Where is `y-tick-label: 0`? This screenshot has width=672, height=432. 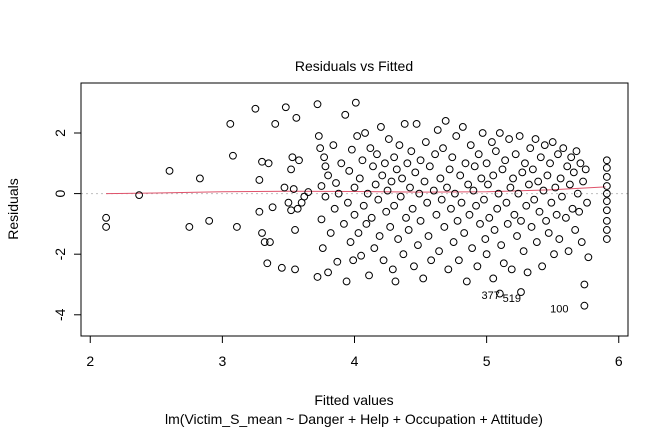
y-tick-label: 0 is located at coordinates (60, 193).